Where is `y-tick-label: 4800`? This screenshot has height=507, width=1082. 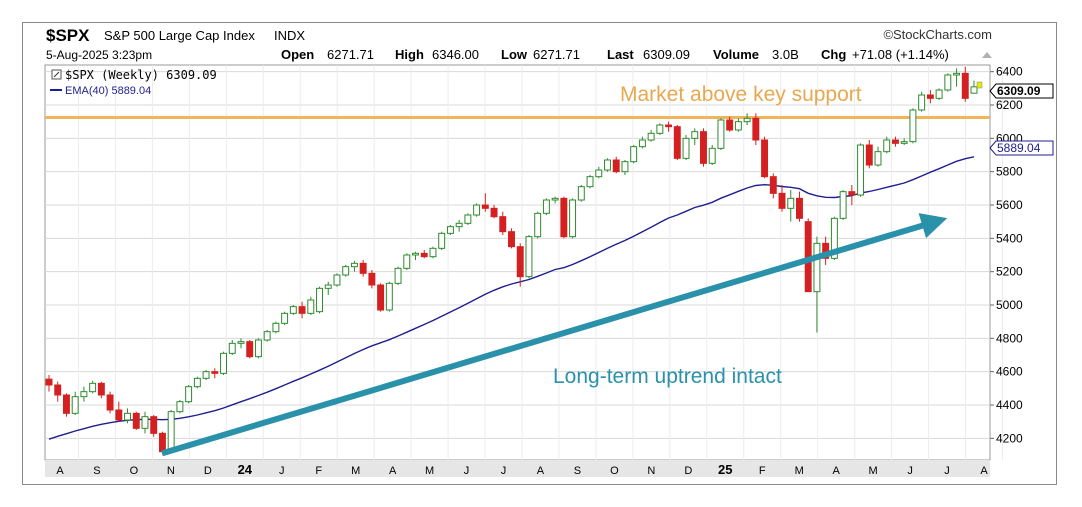
y-tick-label: 4800 is located at coordinates (1009, 338).